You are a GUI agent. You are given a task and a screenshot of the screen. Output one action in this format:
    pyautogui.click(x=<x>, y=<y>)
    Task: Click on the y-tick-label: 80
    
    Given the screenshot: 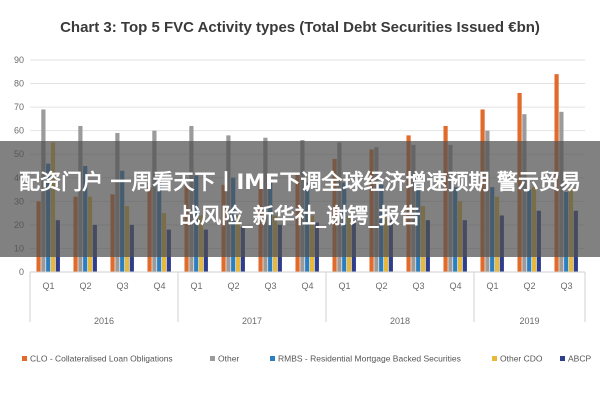 What is the action you would take?
    pyautogui.click(x=19, y=84)
    